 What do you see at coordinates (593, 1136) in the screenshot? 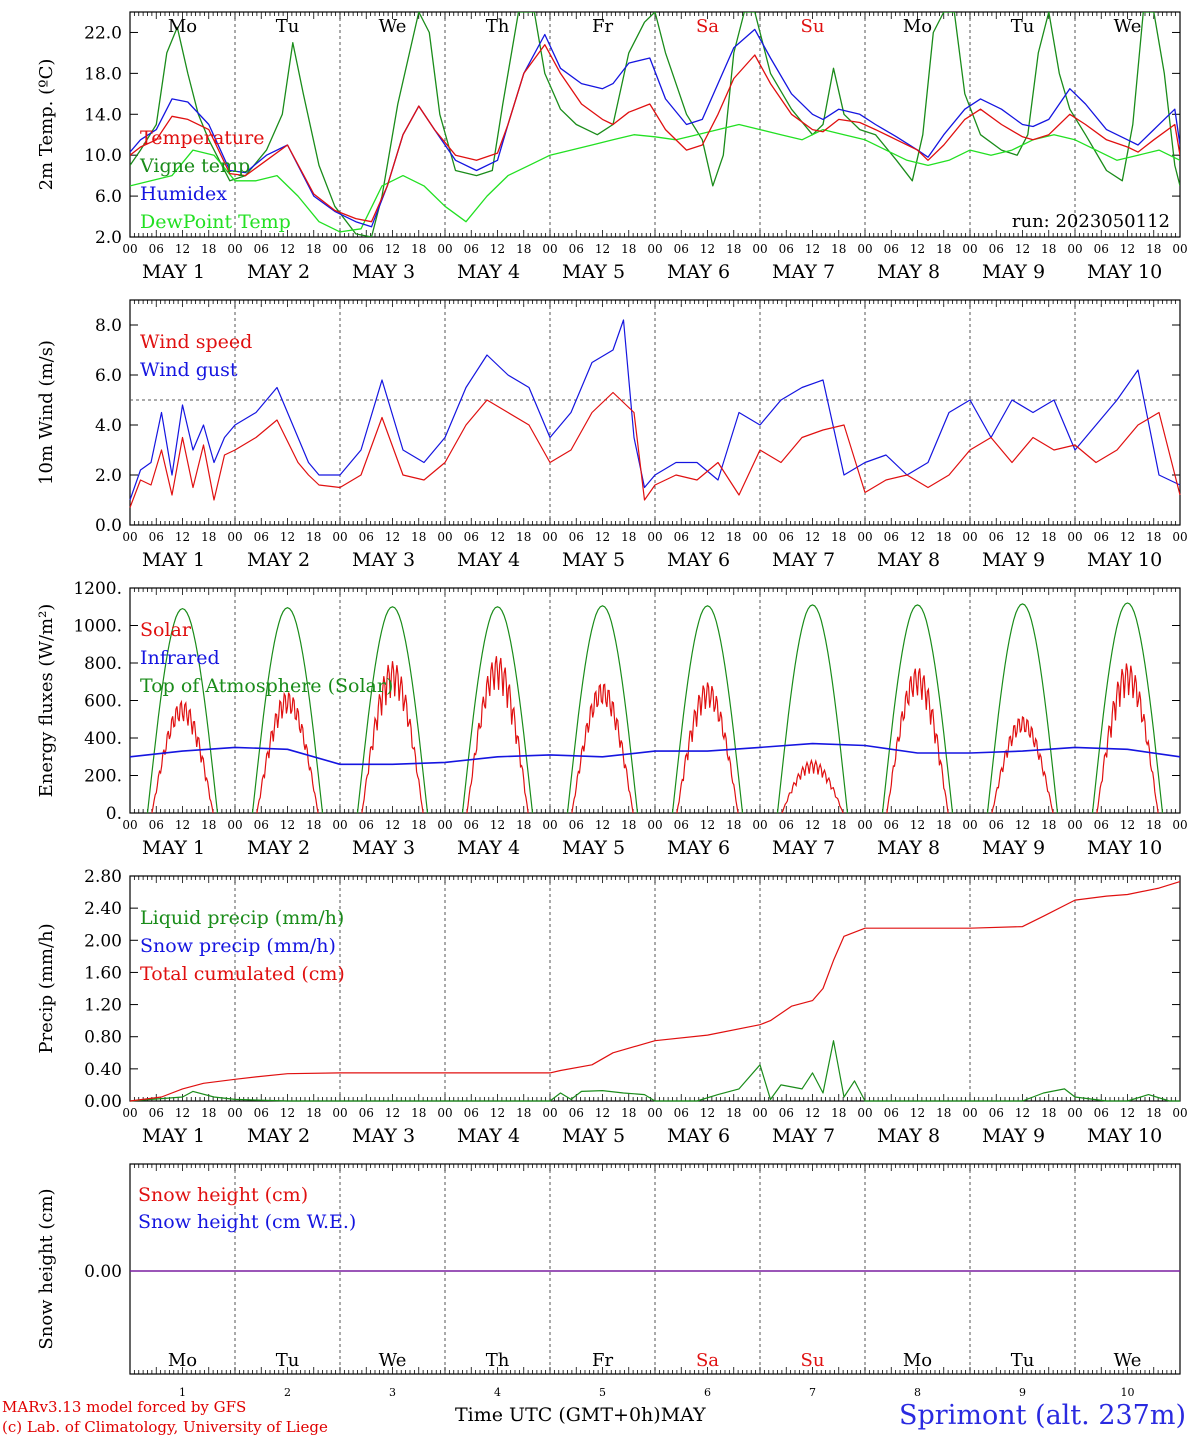
I see `precip-date-label: MAY 5` at bounding box center [593, 1136].